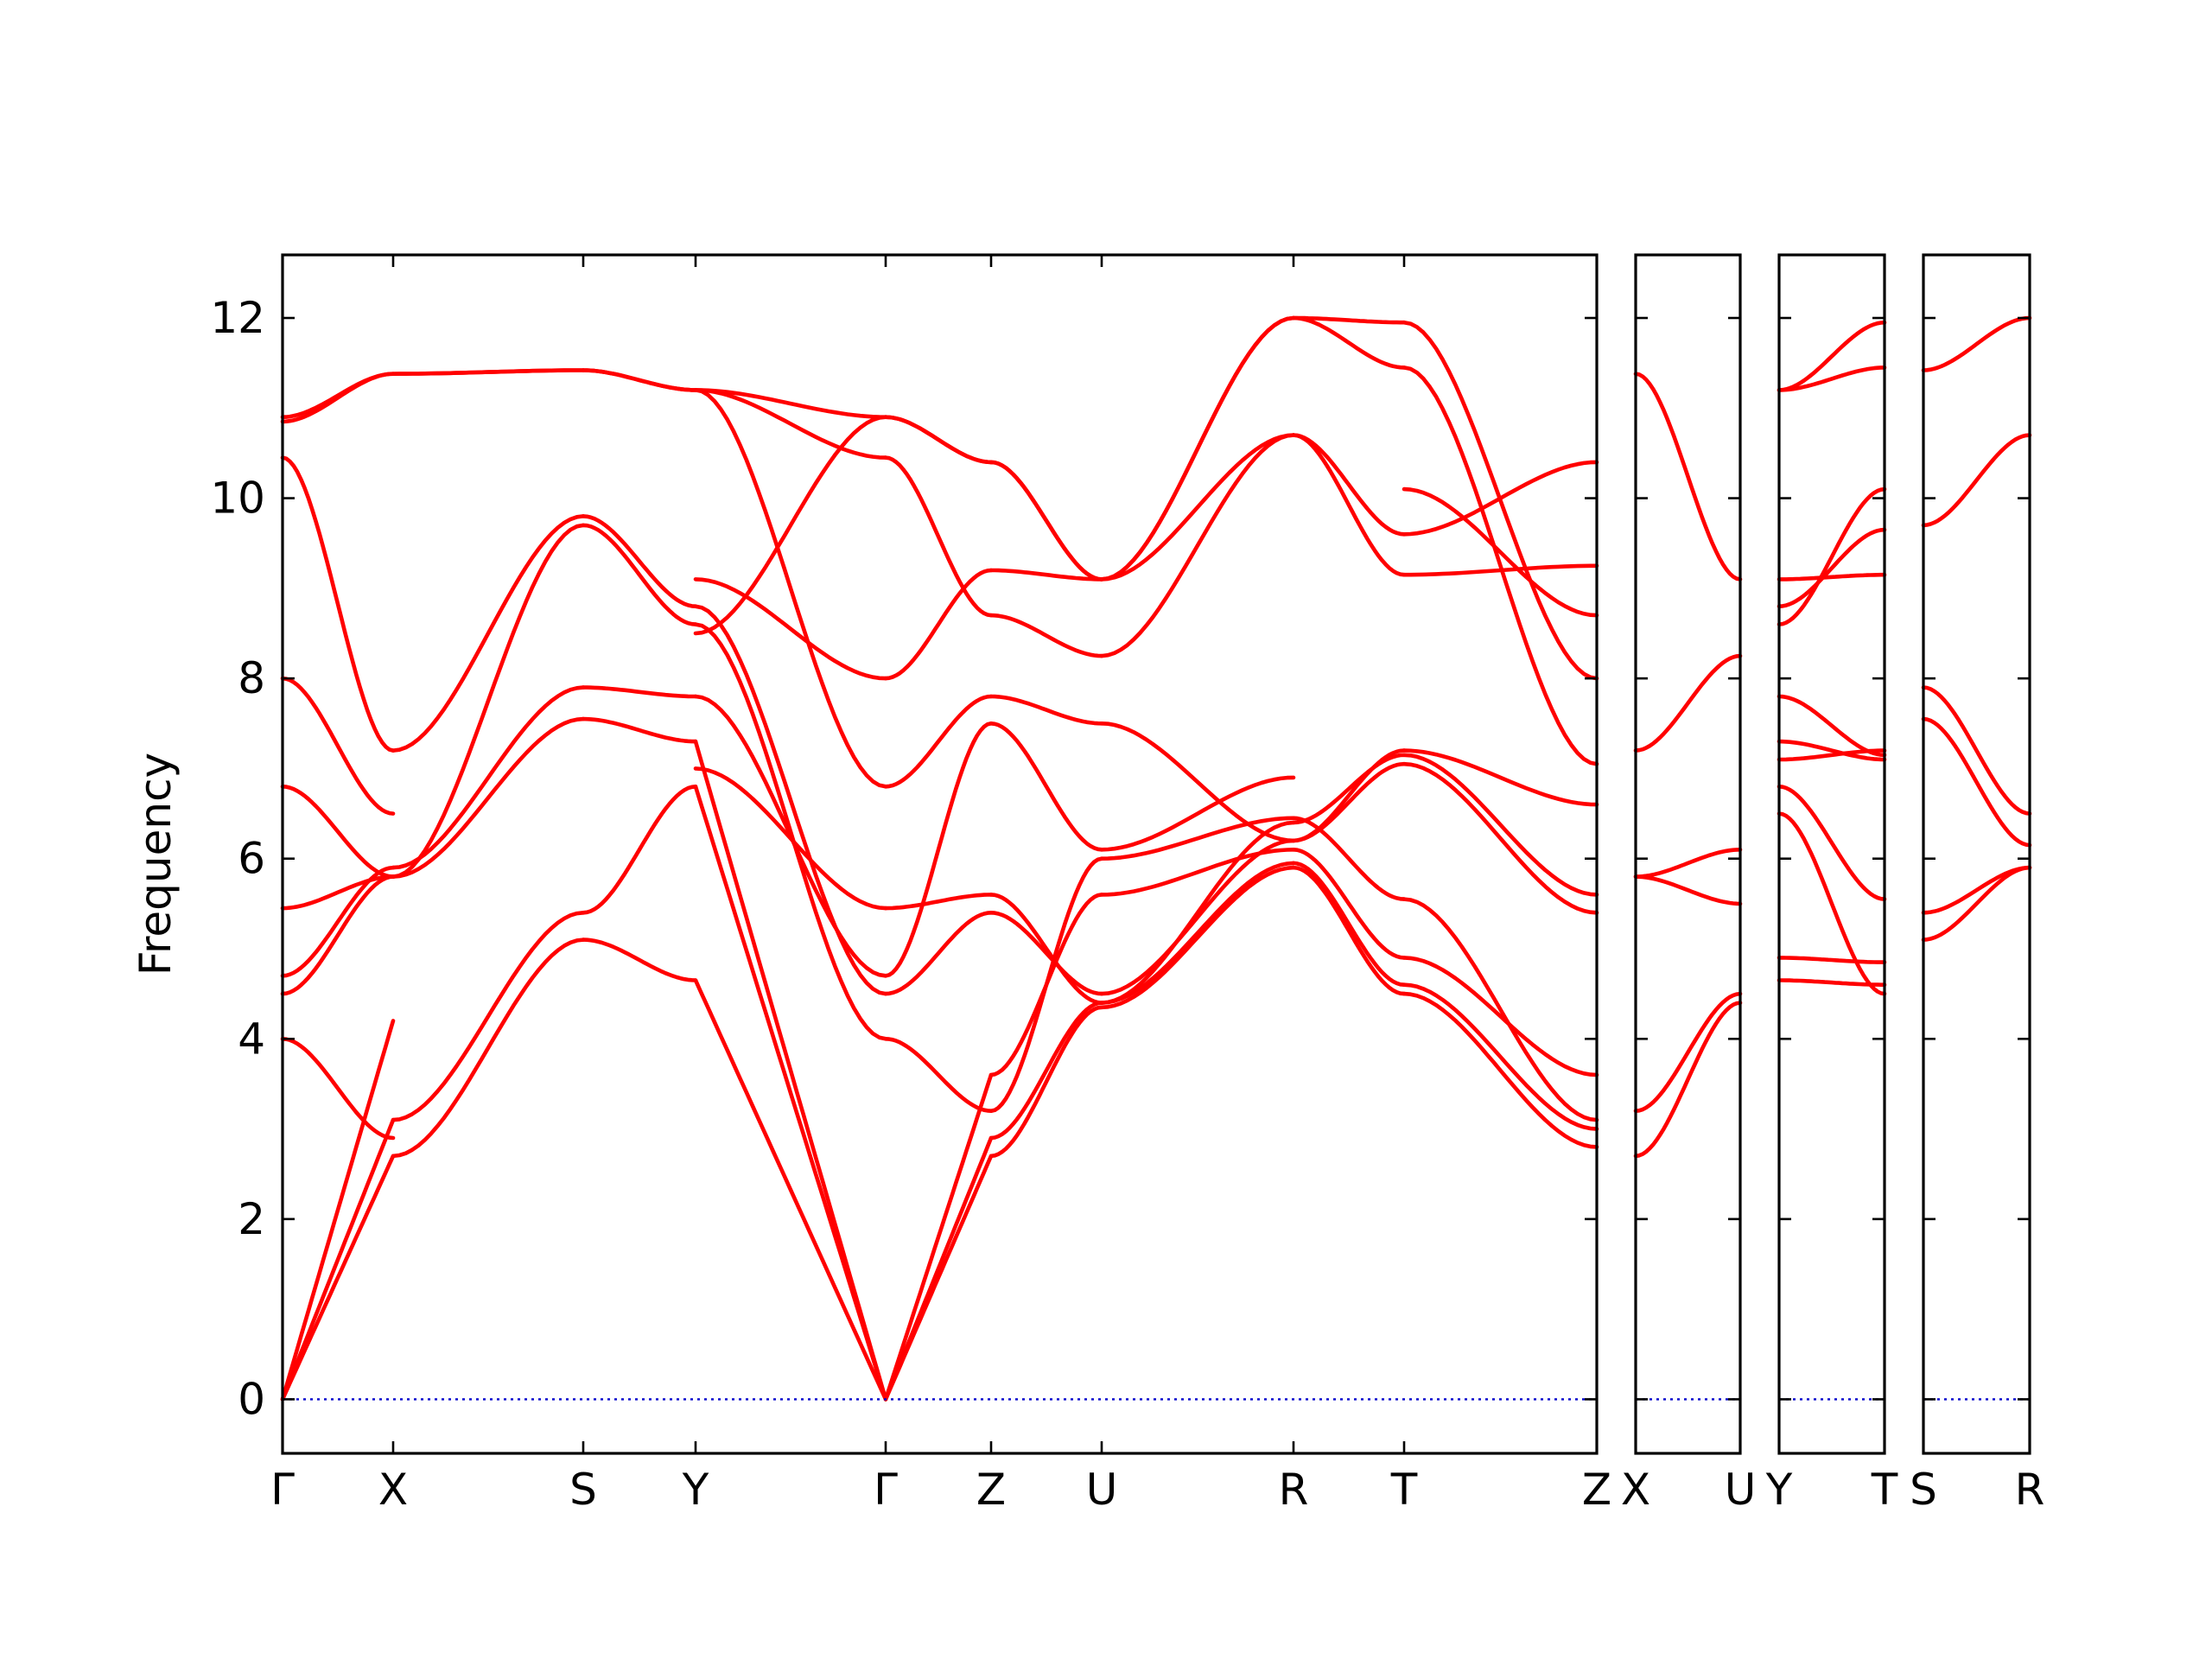  I want to click on band-line-p3-s1-b10, so click(1832, 577).